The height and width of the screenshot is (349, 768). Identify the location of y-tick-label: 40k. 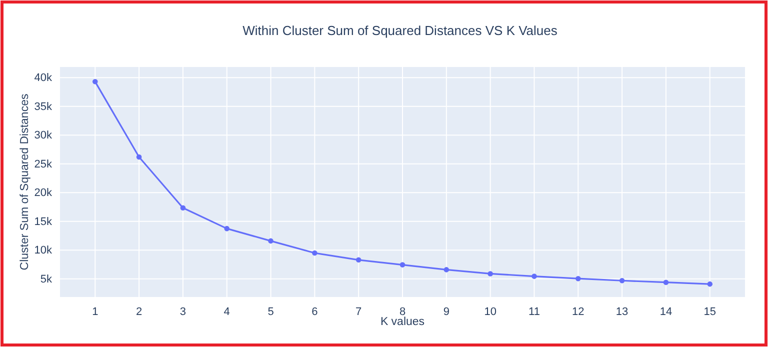
(43, 78).